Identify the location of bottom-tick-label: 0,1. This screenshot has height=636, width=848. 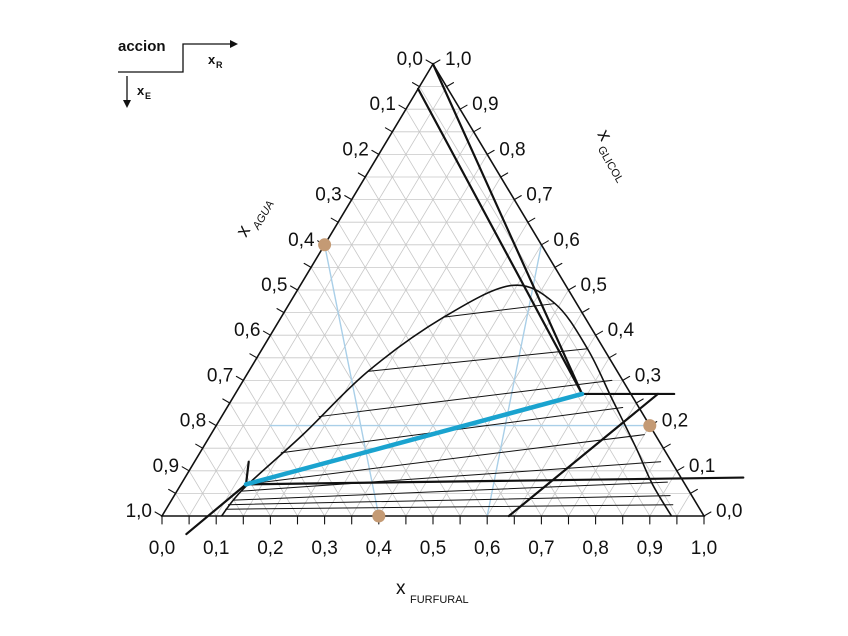
(216, 548).